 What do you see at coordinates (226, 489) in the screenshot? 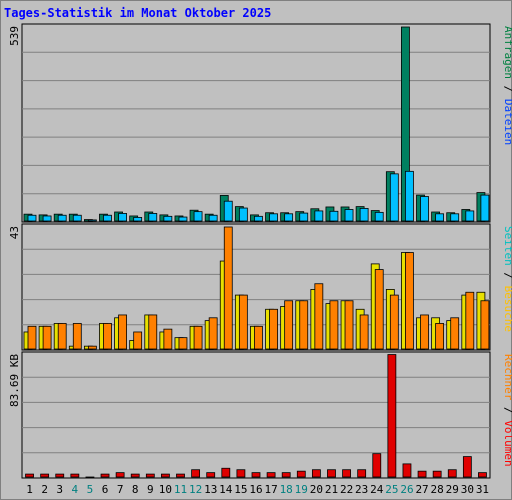
I see `x-tick-label-day-14: 14` at bounding box center [226, 489].